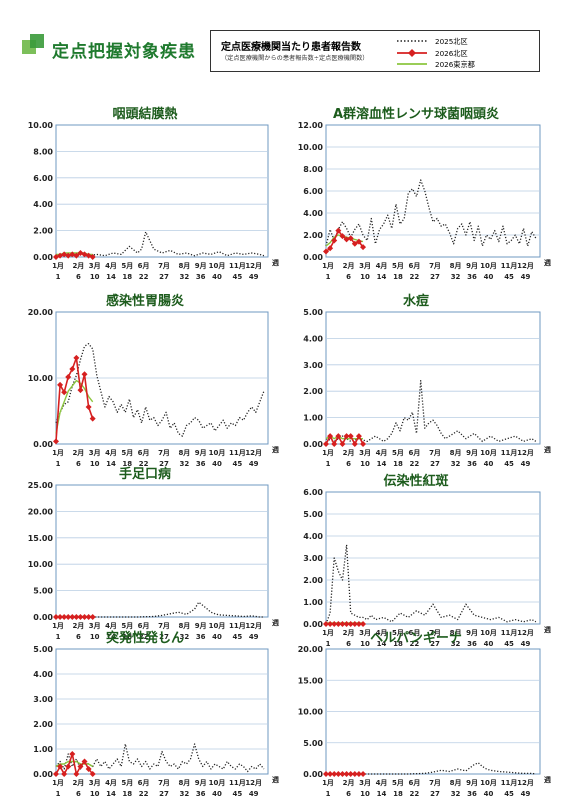 Image resolution: width=562 pixels, height=800 pixels. I want to click on x-month-label: 2月, so click(78, 266).